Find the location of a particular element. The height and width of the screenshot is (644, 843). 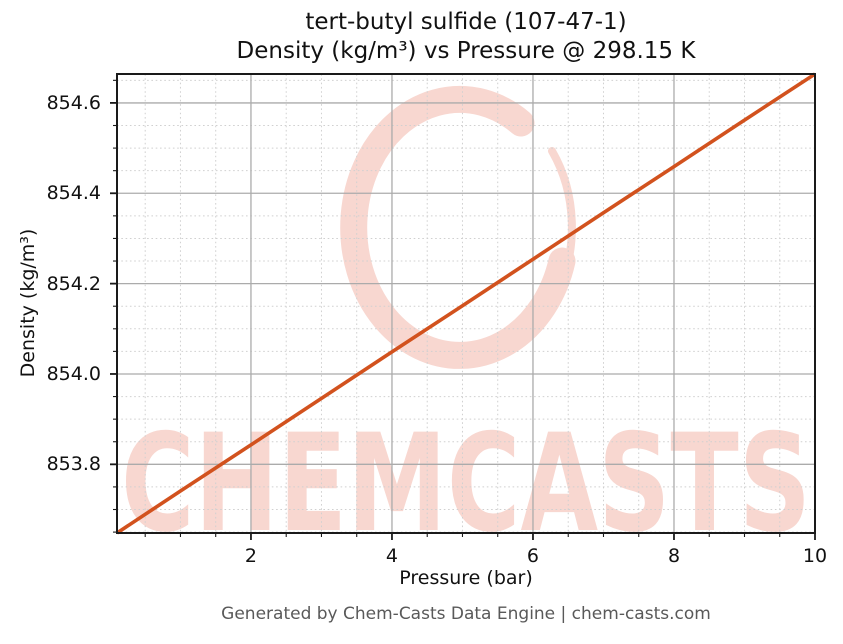

y-tick-label: 854.0 is located at coordinates (73, 373).